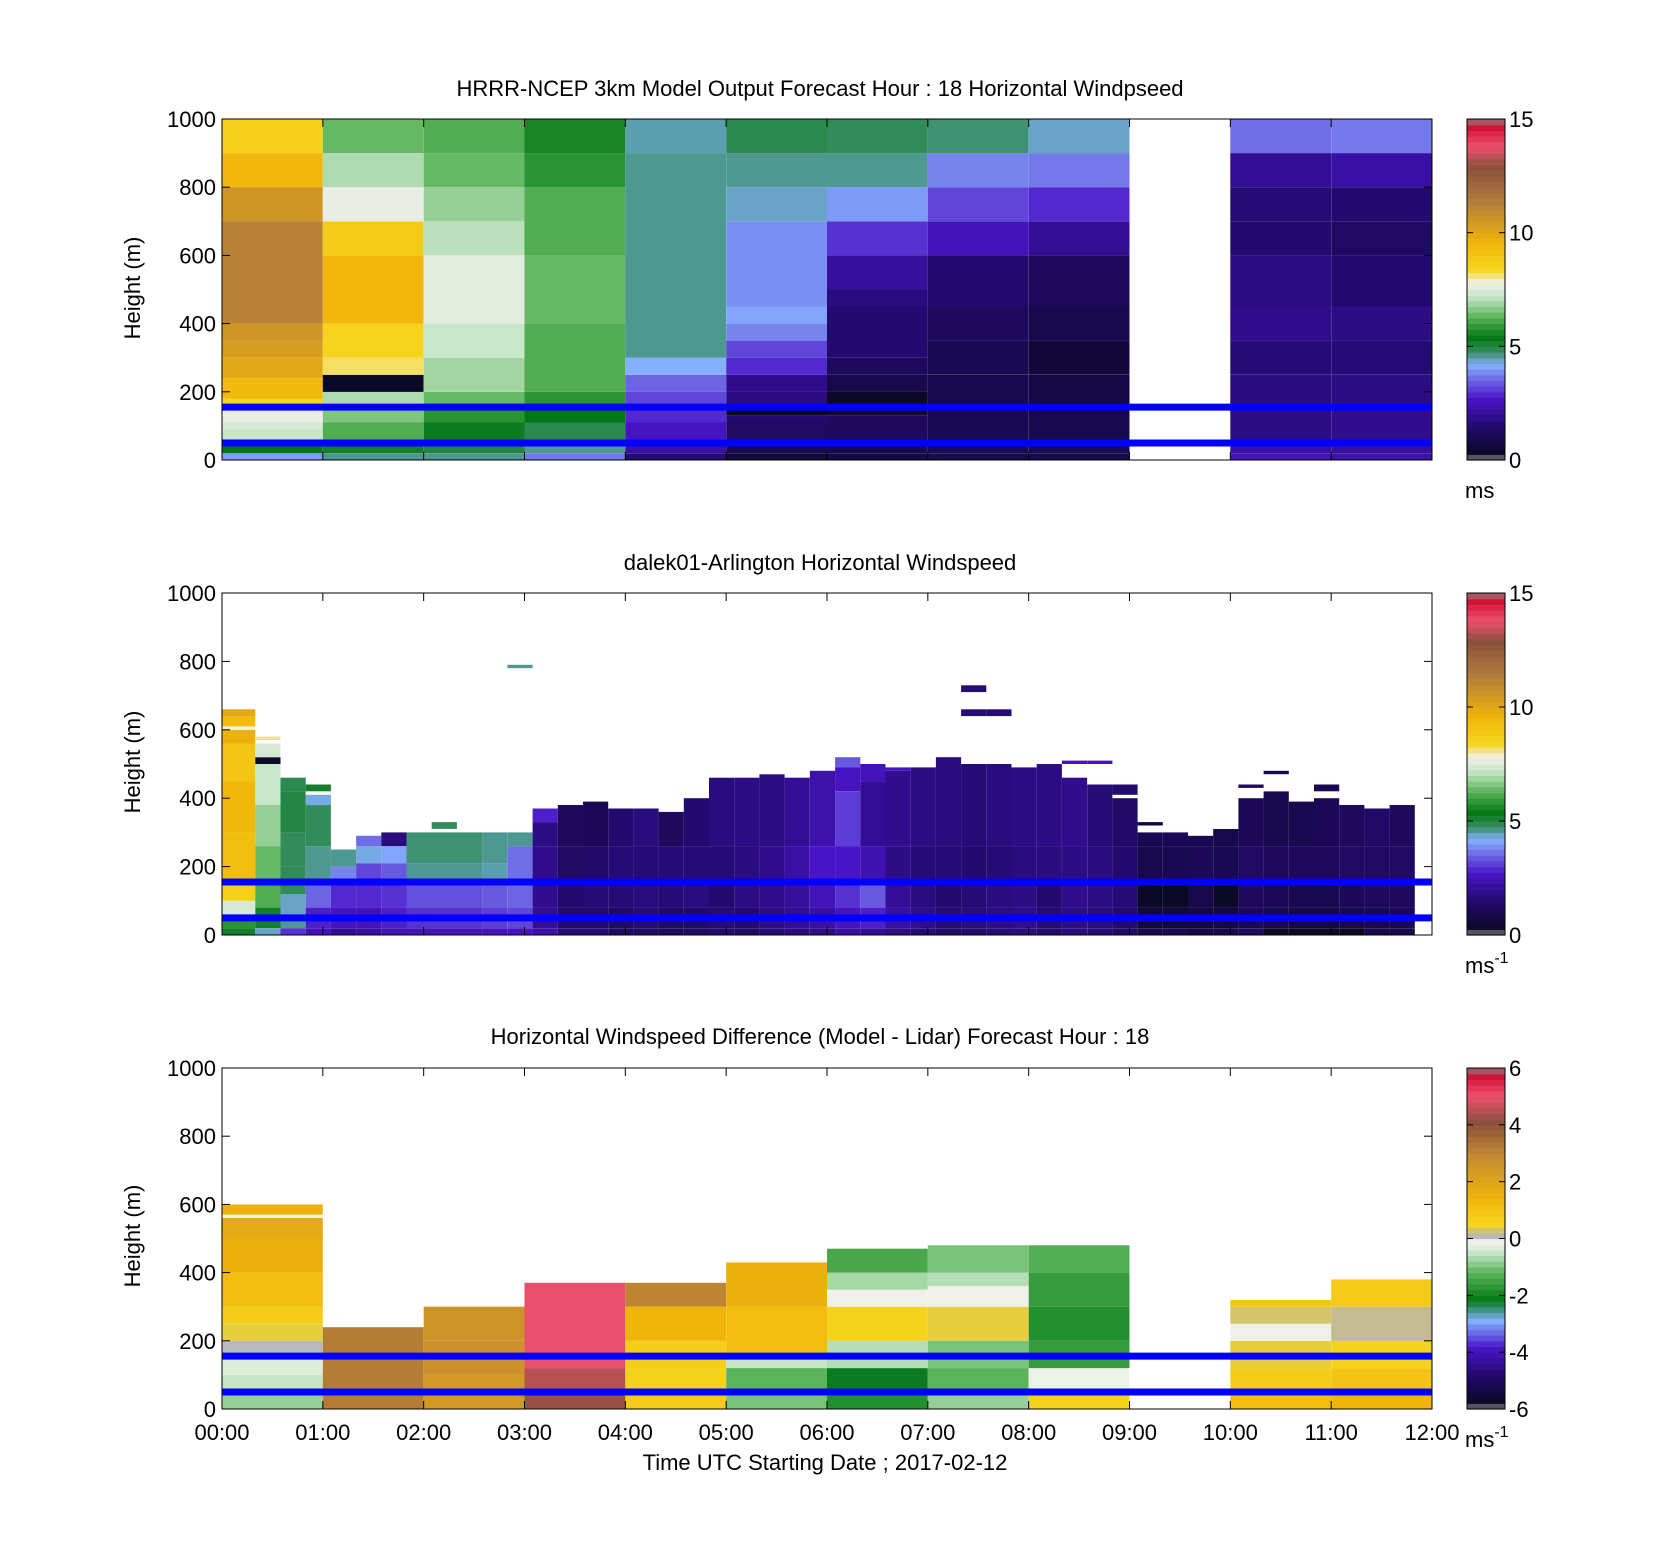 The width and height of the screenshot is (1680, 1561). I want to click on colorbar-unit: ms-1, so click(1487, 1438).